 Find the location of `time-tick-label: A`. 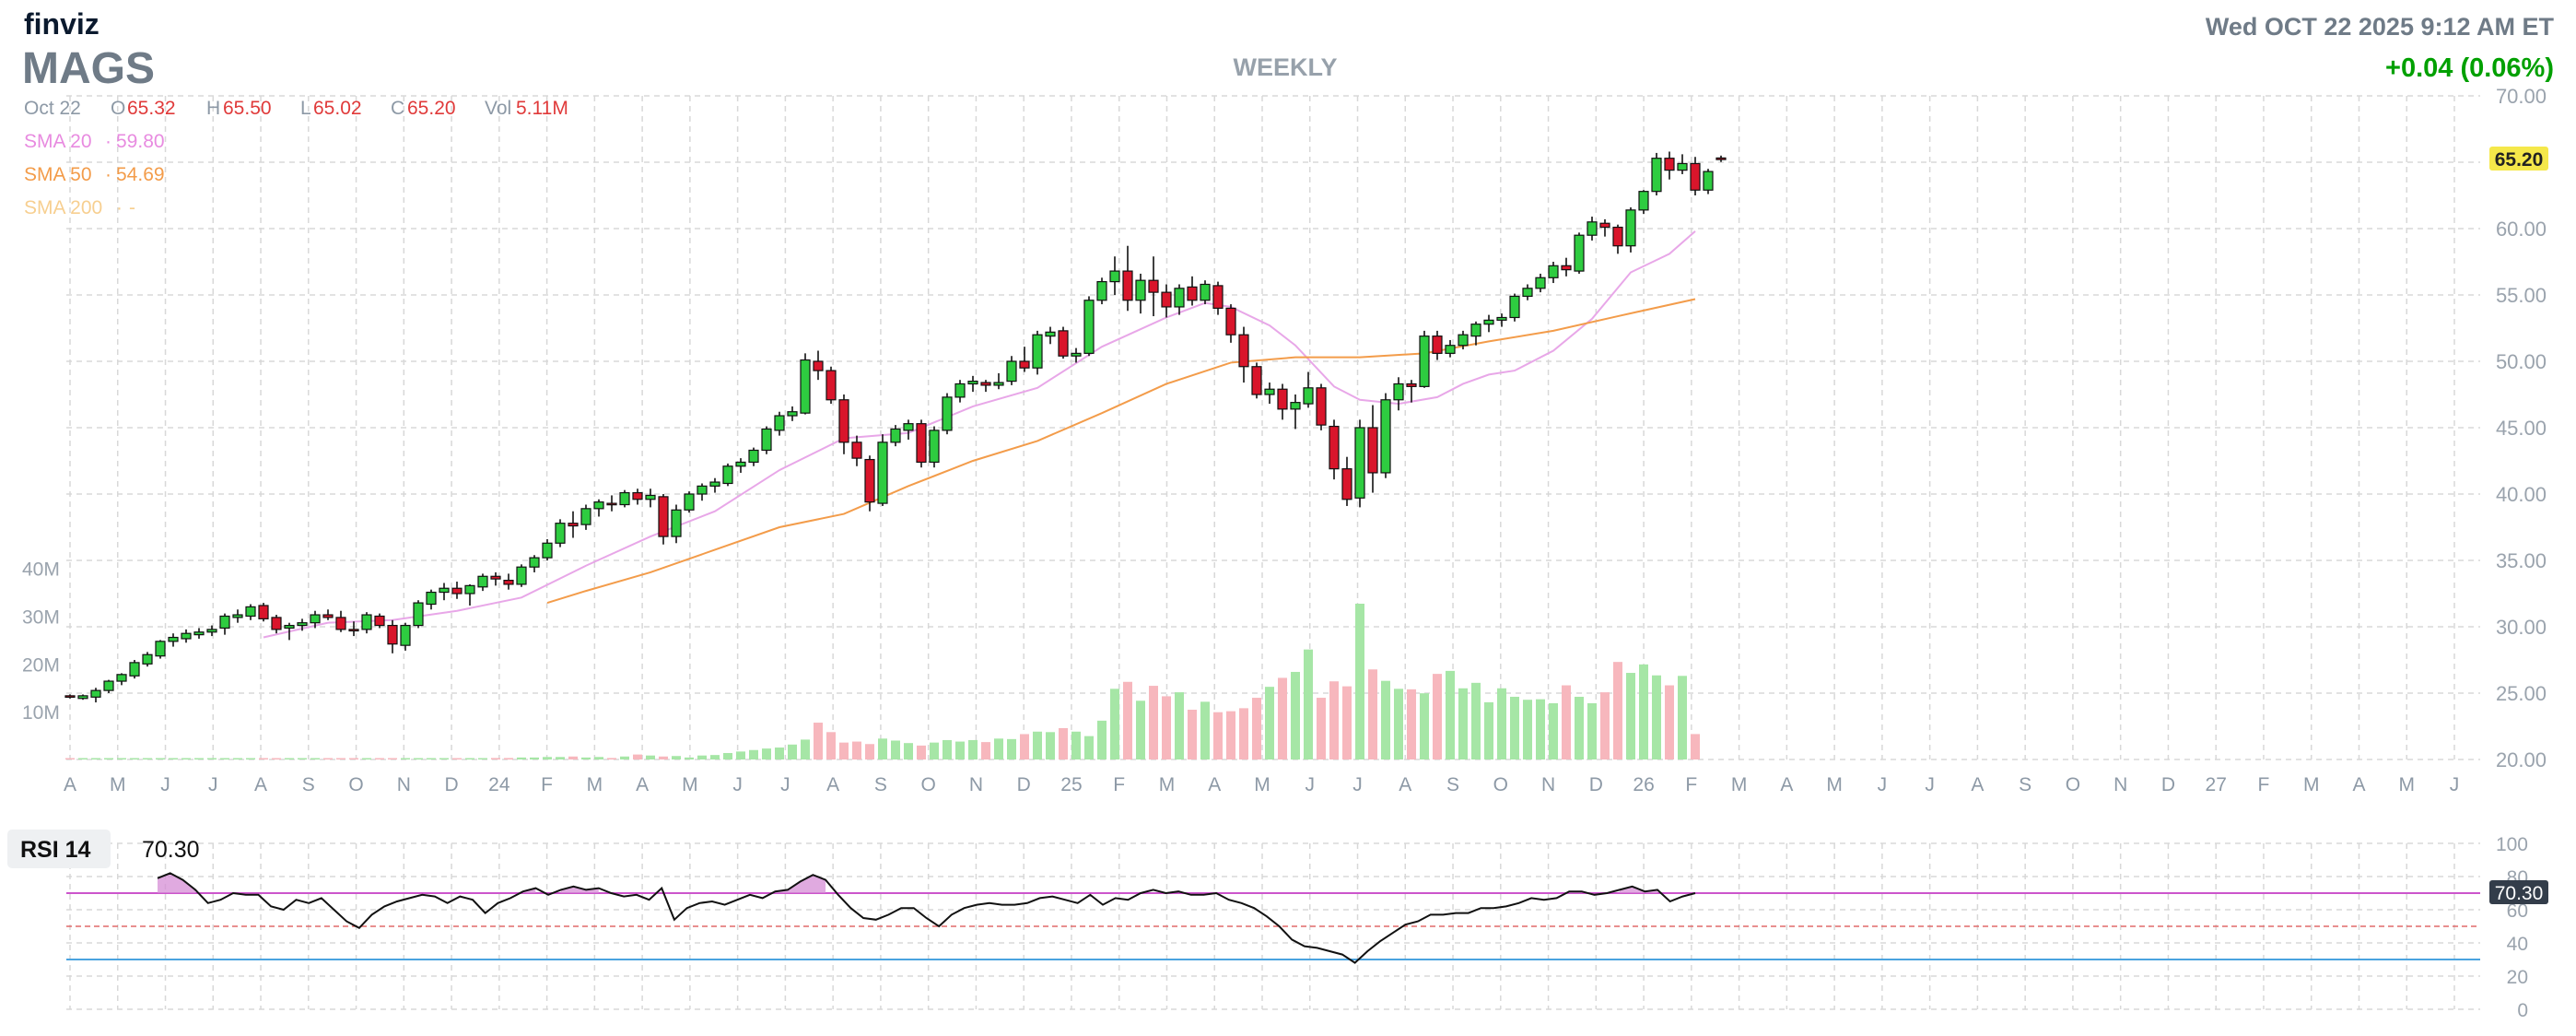

time-tick-label: A is located at coordinates (2358, 785).